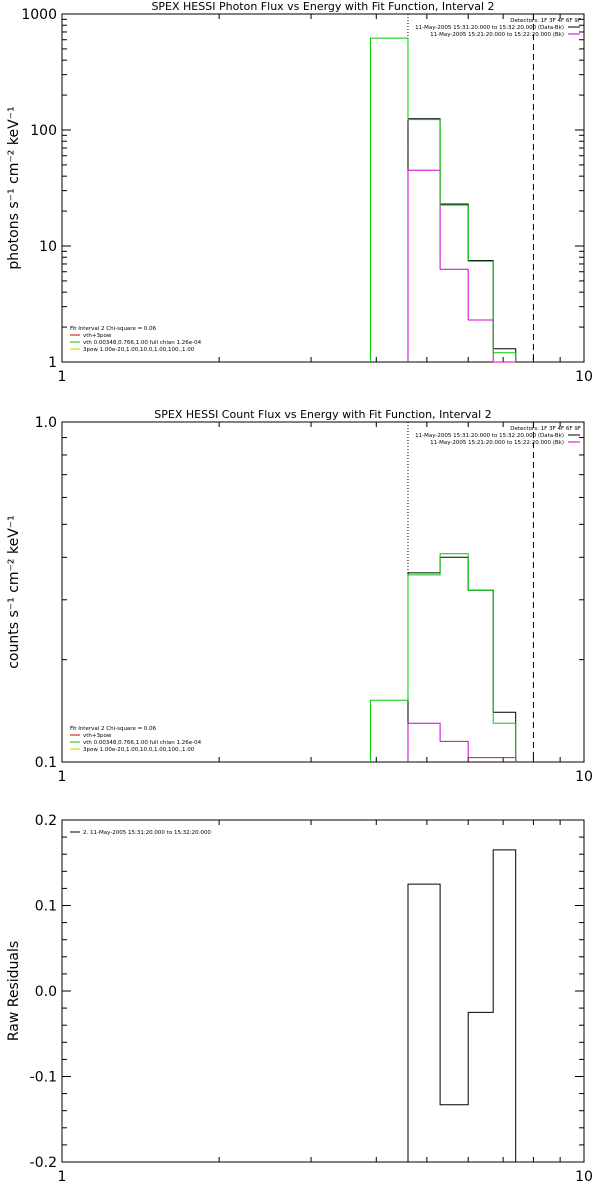 This screenshot has height=1200, width=600. I want to click on y-axis-label: photons s⁻¹ cm⁻² keV⁻¹, so click(14, 187).